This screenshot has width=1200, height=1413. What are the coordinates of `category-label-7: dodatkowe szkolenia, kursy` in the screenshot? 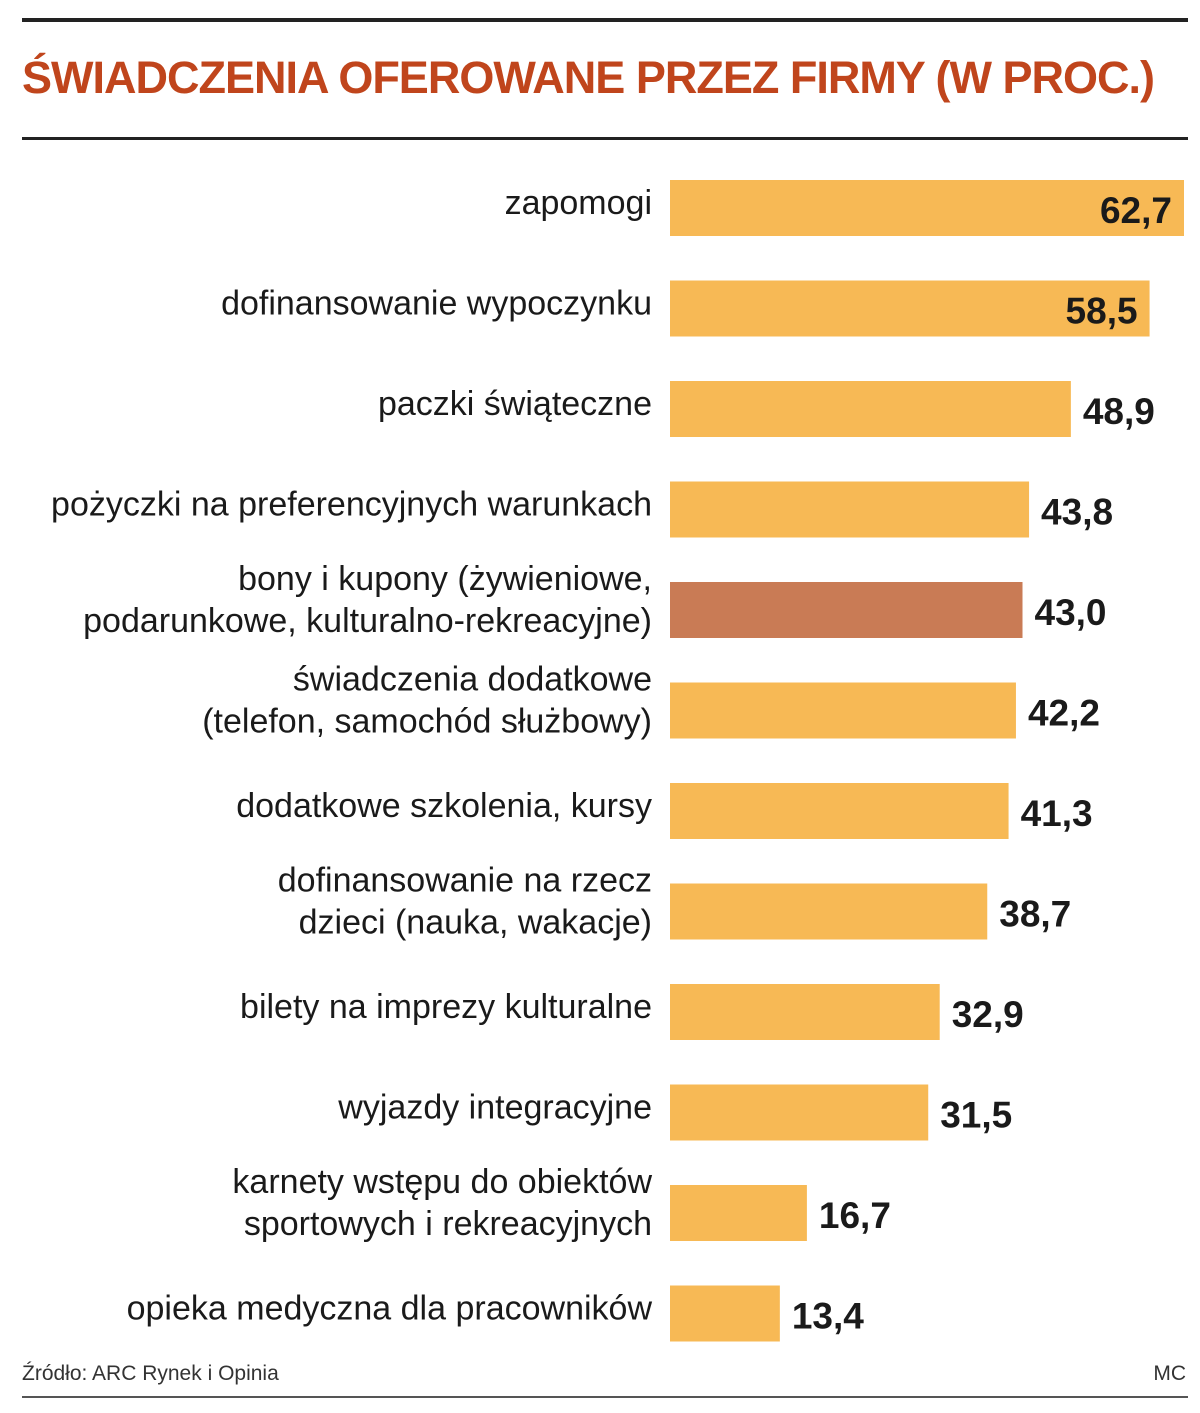 It's located at (444, 806).